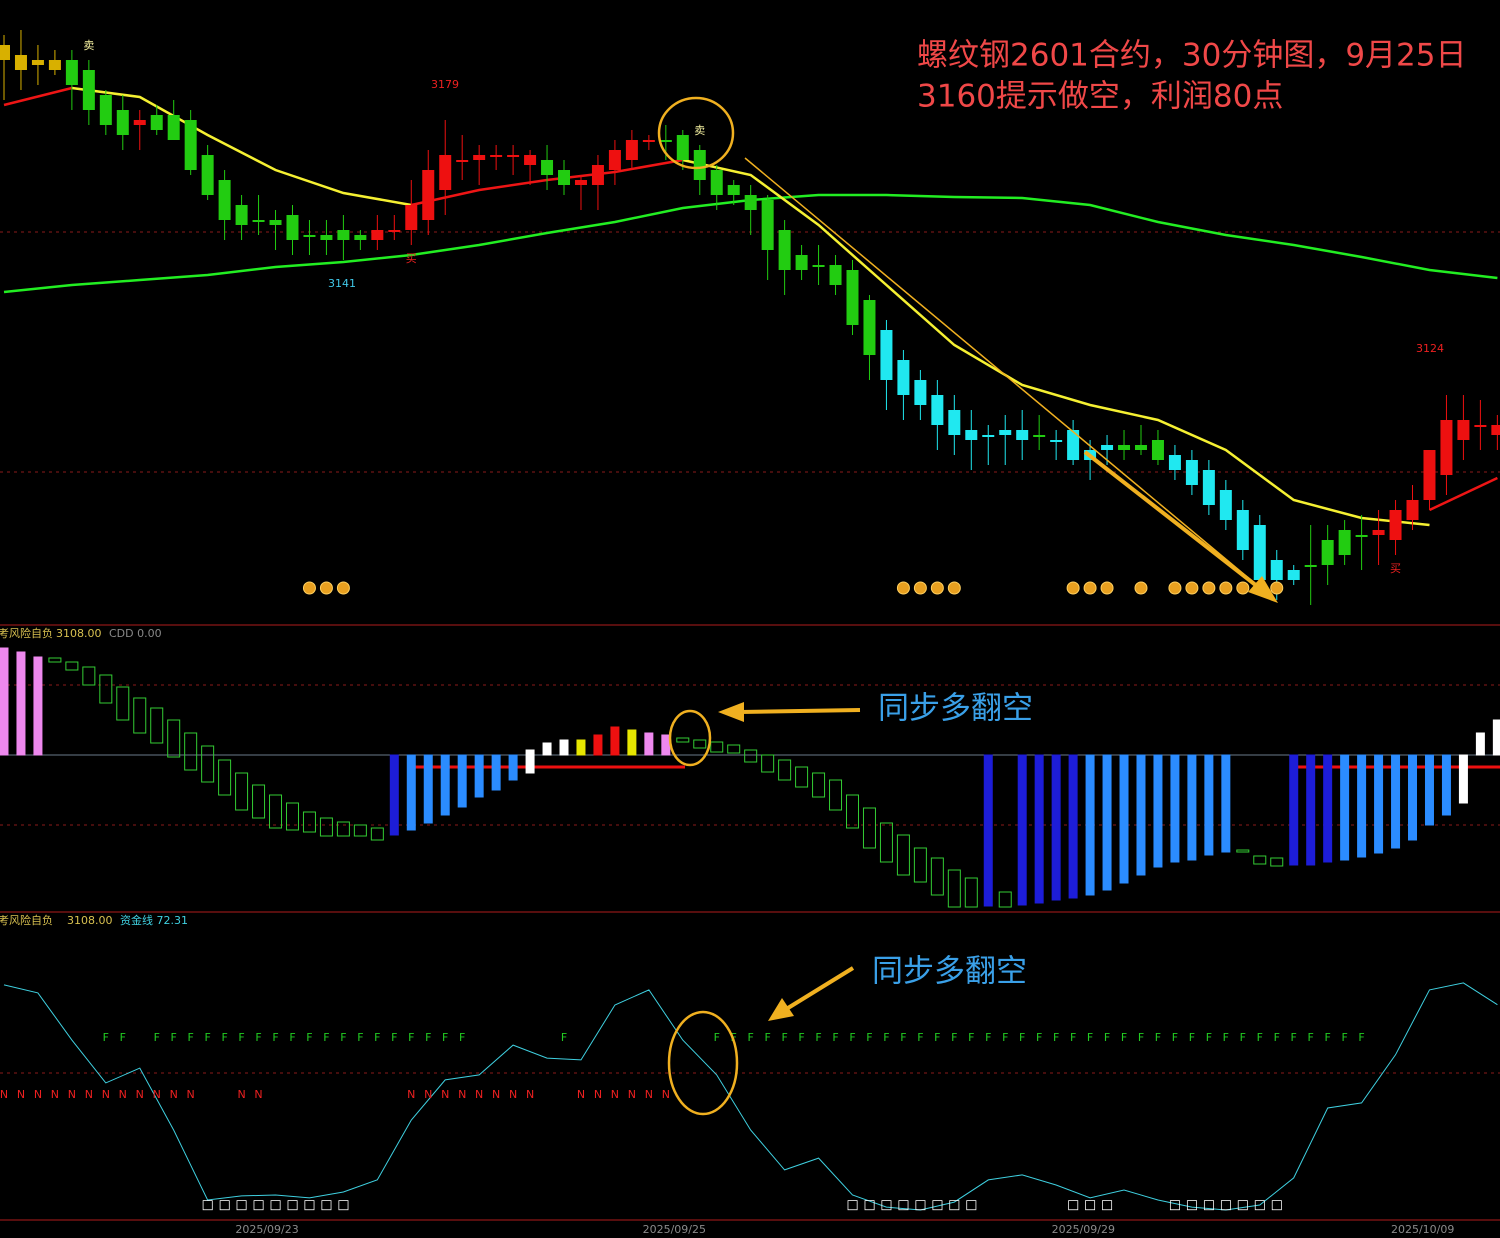 The image size is (1500, 1238). Describe the element at coordinates (1056, 342) in the screenshot. I see `line` at that location.